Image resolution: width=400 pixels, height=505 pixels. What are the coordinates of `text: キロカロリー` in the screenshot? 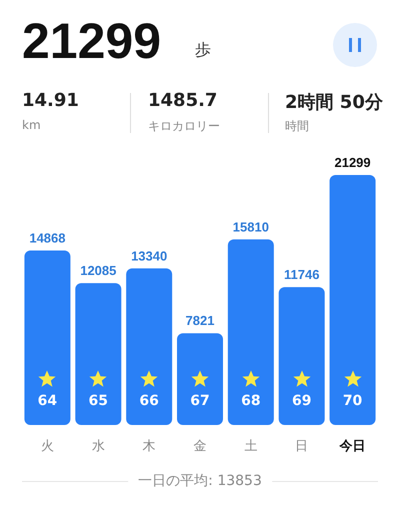 It's located at (184, 126).